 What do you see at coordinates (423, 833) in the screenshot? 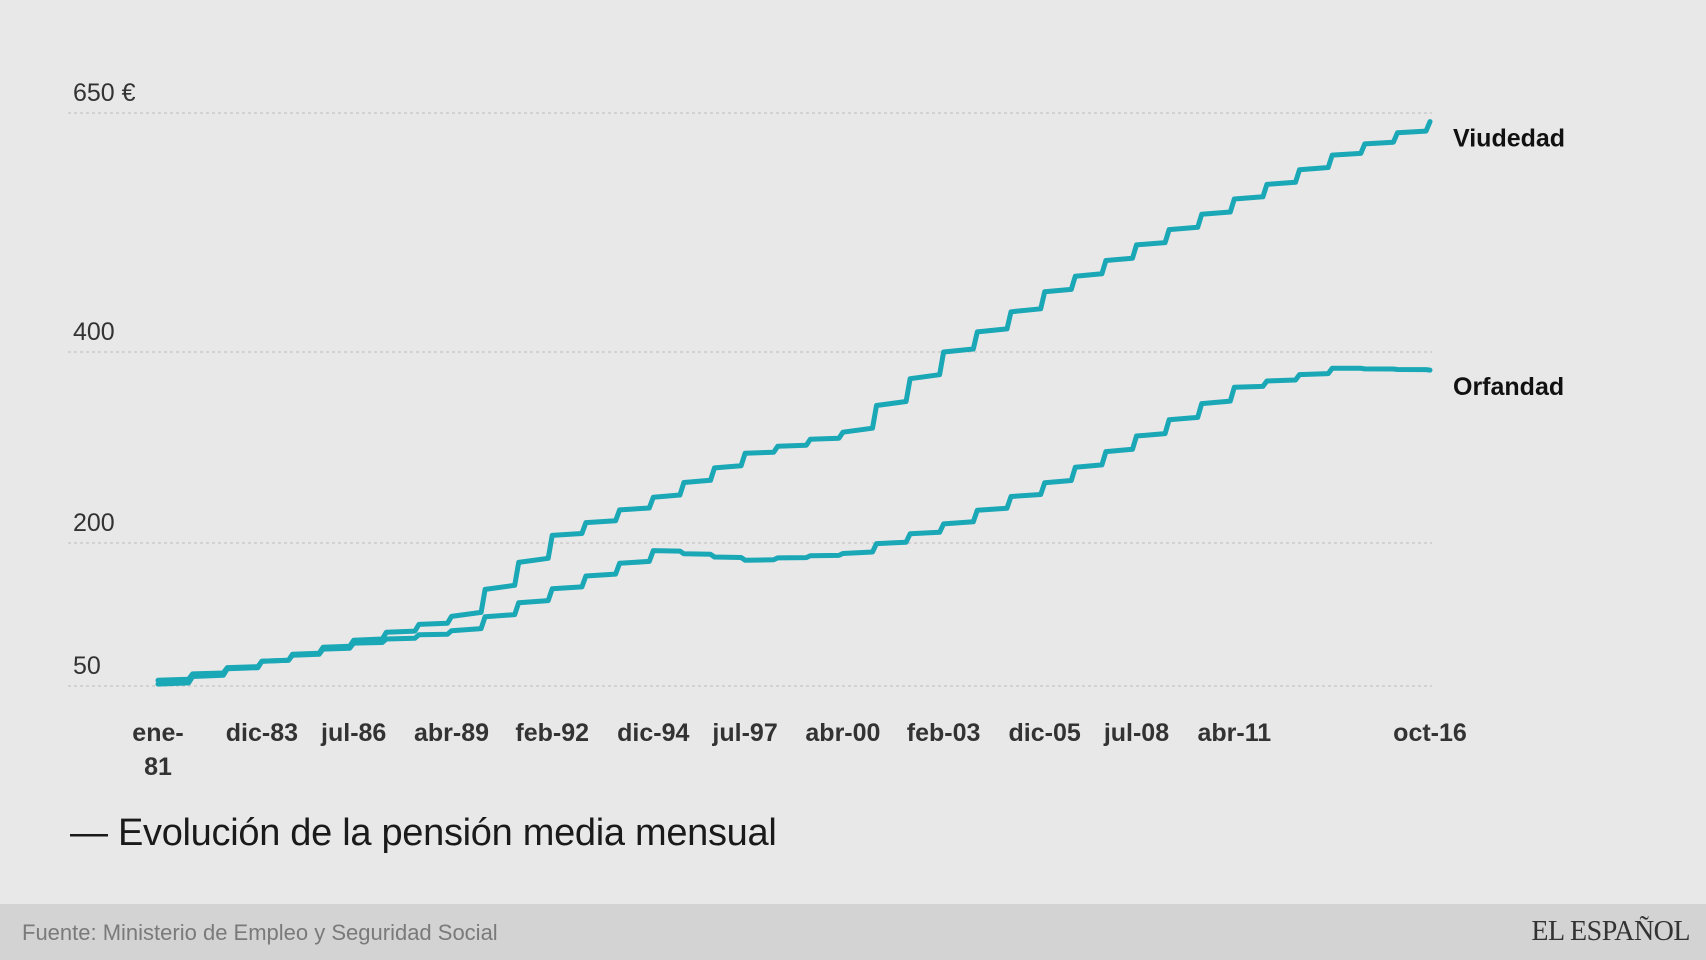
I see `chart-title: — Evolución de la pensión media mensual` at bounding box center [423, 833].